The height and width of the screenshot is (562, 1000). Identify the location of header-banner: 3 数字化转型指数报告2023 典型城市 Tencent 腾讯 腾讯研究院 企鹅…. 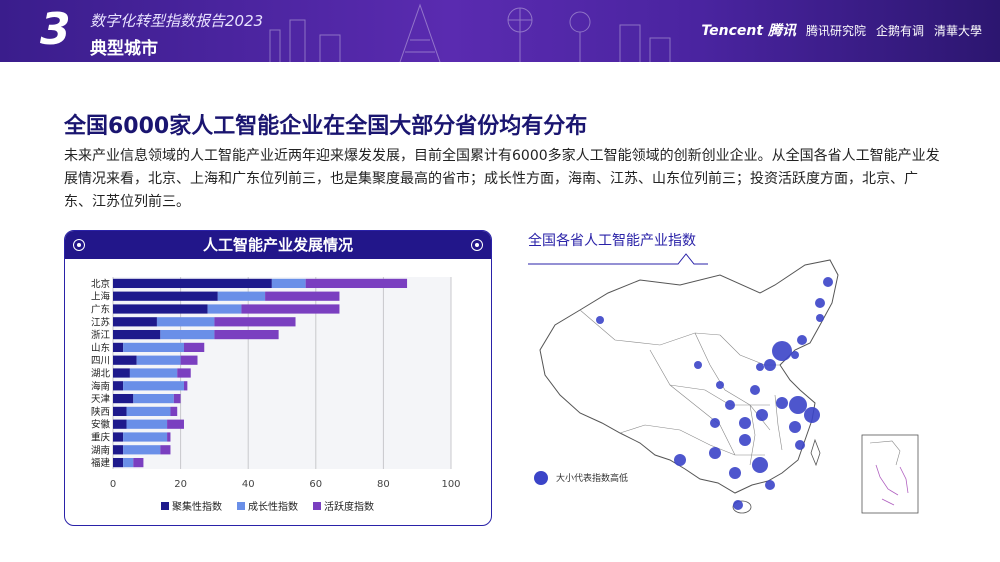
(500, 31).